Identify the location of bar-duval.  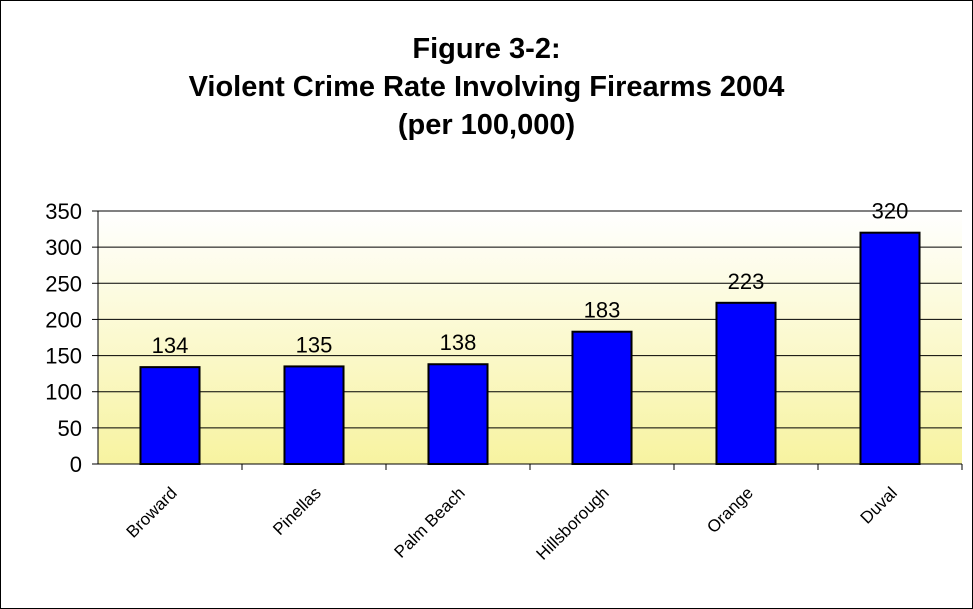
(890, 348).